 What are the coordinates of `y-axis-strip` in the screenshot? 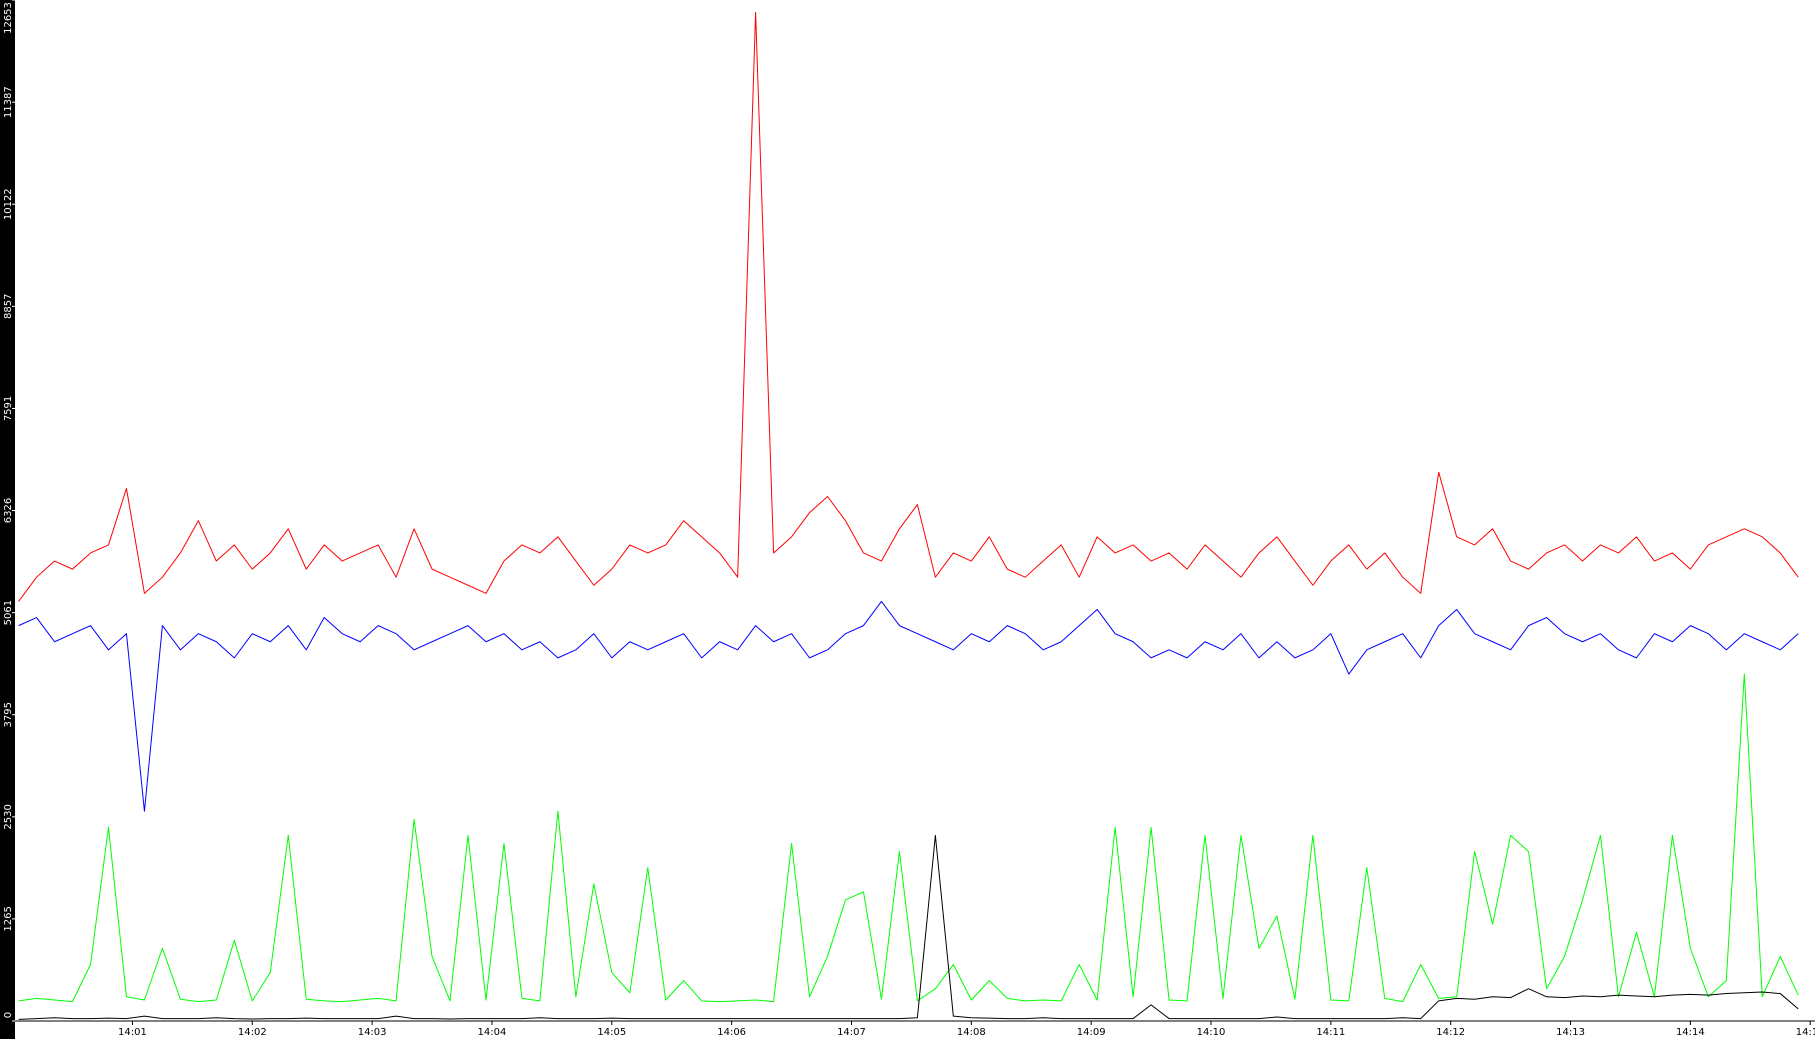 It's located at (7, 519).